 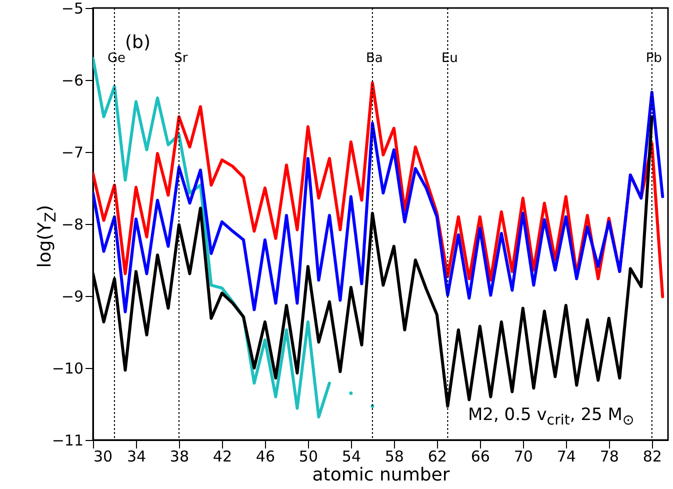 What do you see at coordinates (566, 457) in the screenshot?
I see `x-tick-label: 74` at bounding box center [566, 457].